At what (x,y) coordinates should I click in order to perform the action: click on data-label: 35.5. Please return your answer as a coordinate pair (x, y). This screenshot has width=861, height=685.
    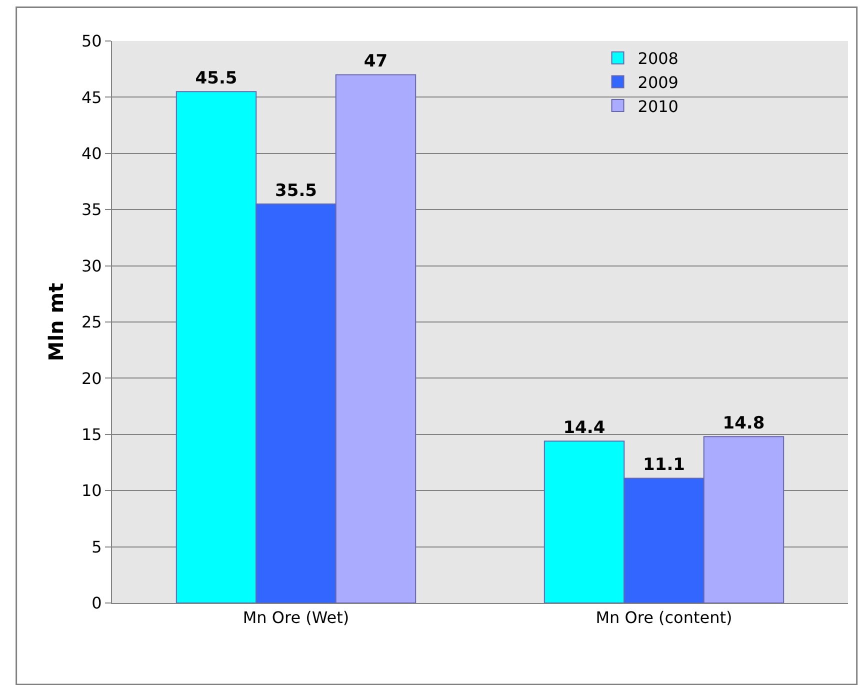
    Looking at the image, I should click on (296, 190).